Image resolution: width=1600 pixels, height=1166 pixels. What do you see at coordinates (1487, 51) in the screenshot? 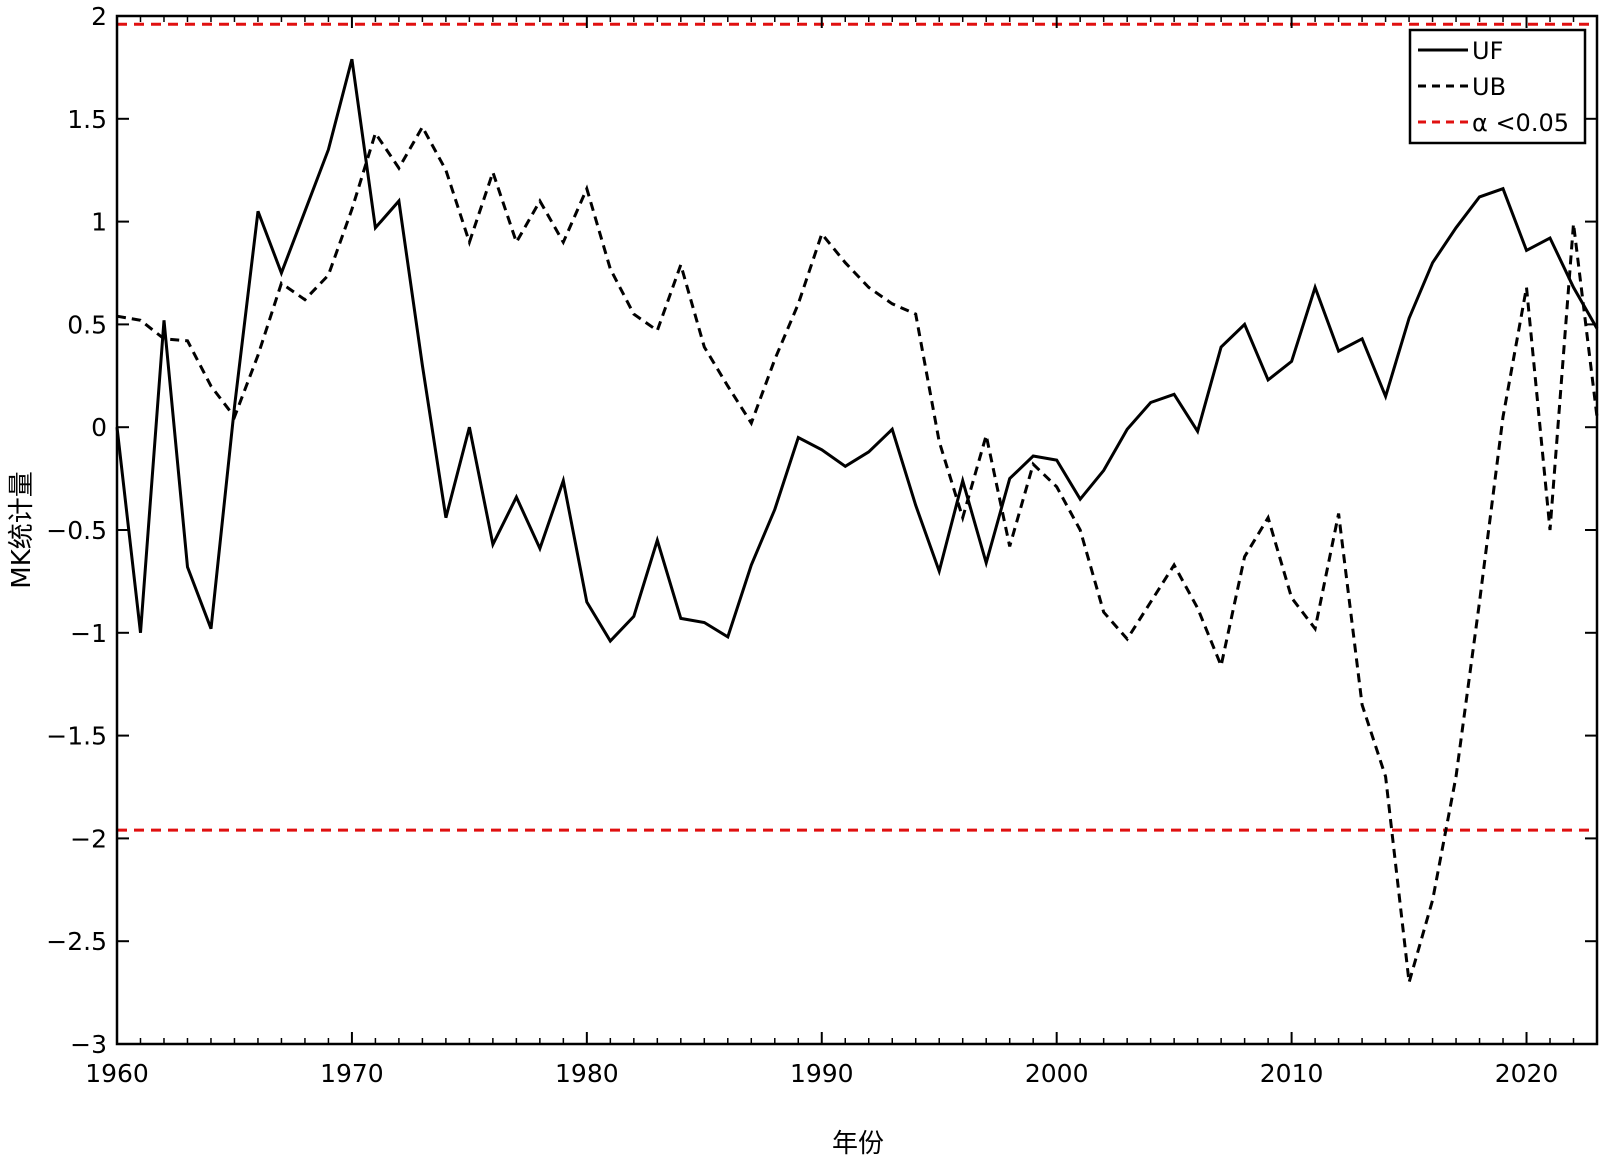
I see `legend-label: UF` at bounding box center [1487, 51].